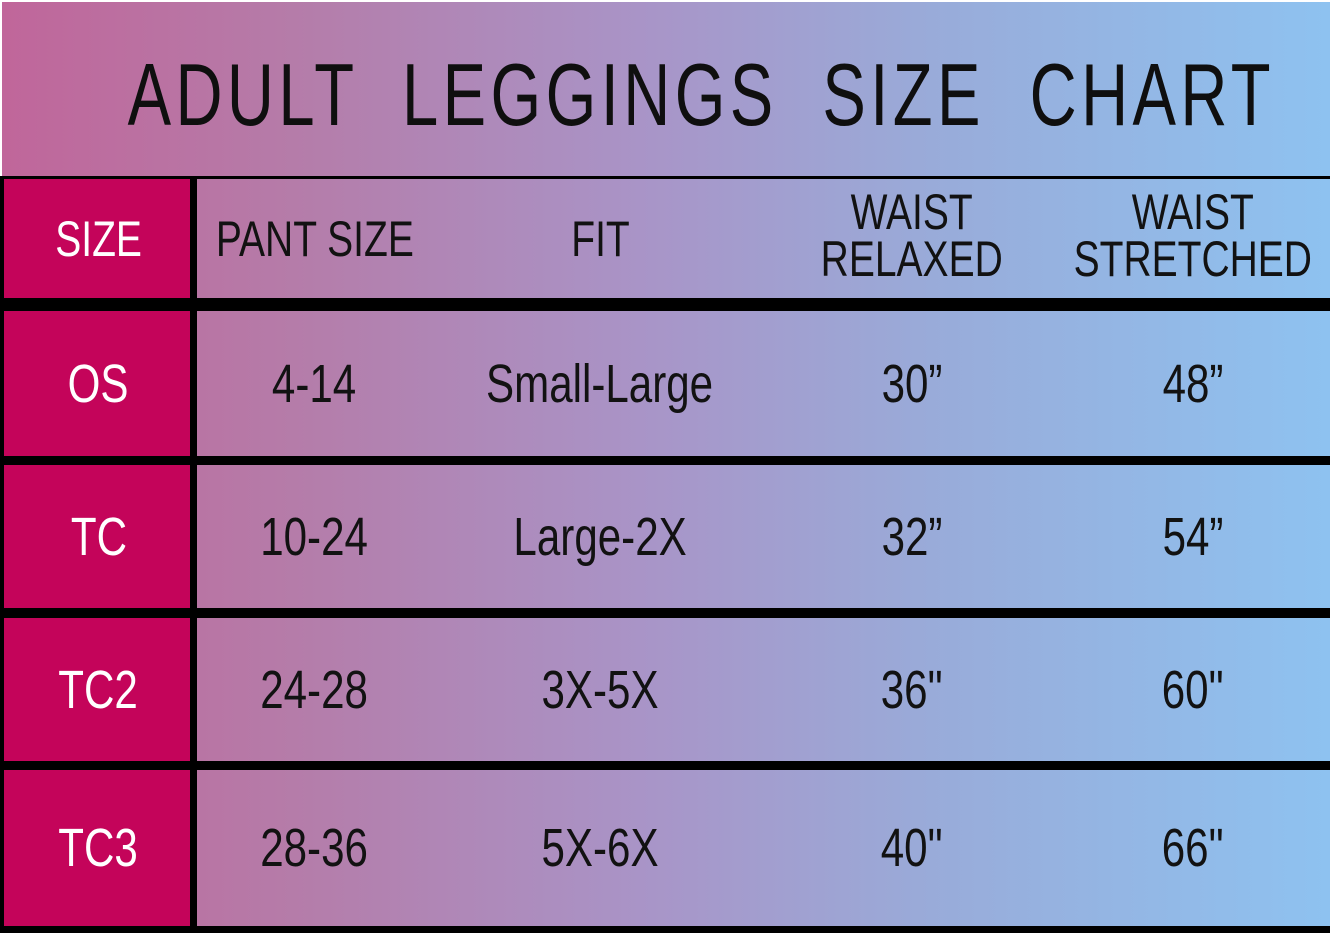 The image size is (1333, 933). I want to click on waist-stretched-value: 66", so click(1193, 848).